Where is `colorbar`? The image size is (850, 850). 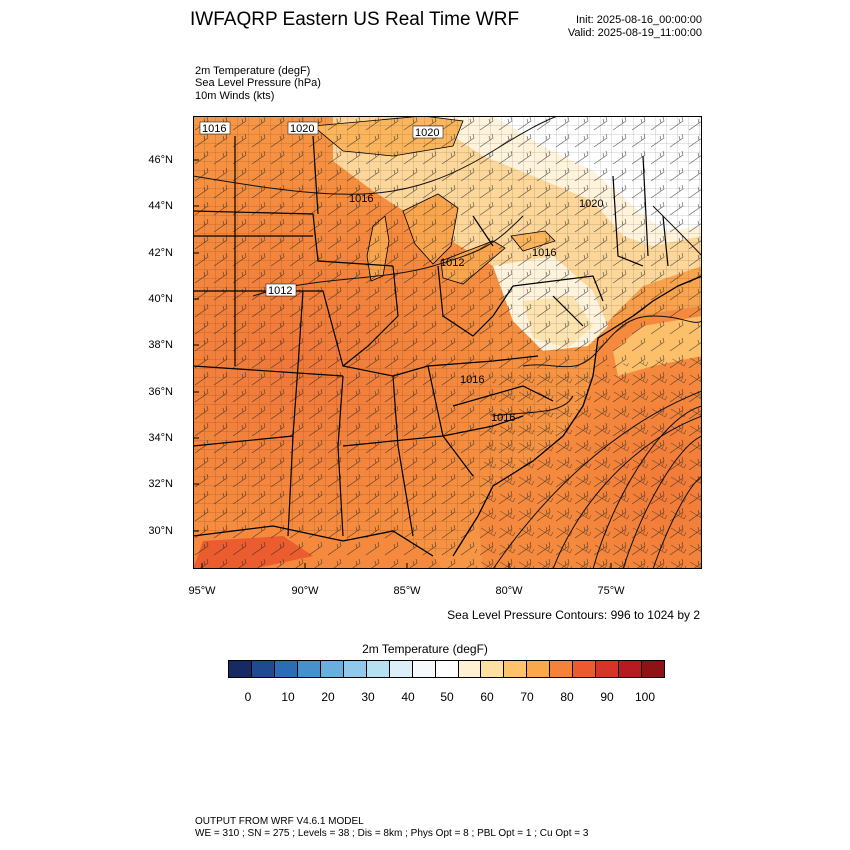 colorbar is located at coordinates (446, 669).